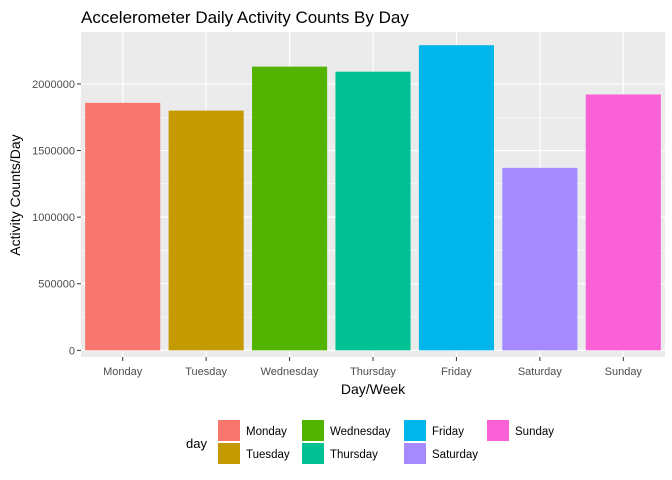 The height and width of the screenshot is (480, 672). I want to click on y-tick-label: 500000, so click(56, 285).